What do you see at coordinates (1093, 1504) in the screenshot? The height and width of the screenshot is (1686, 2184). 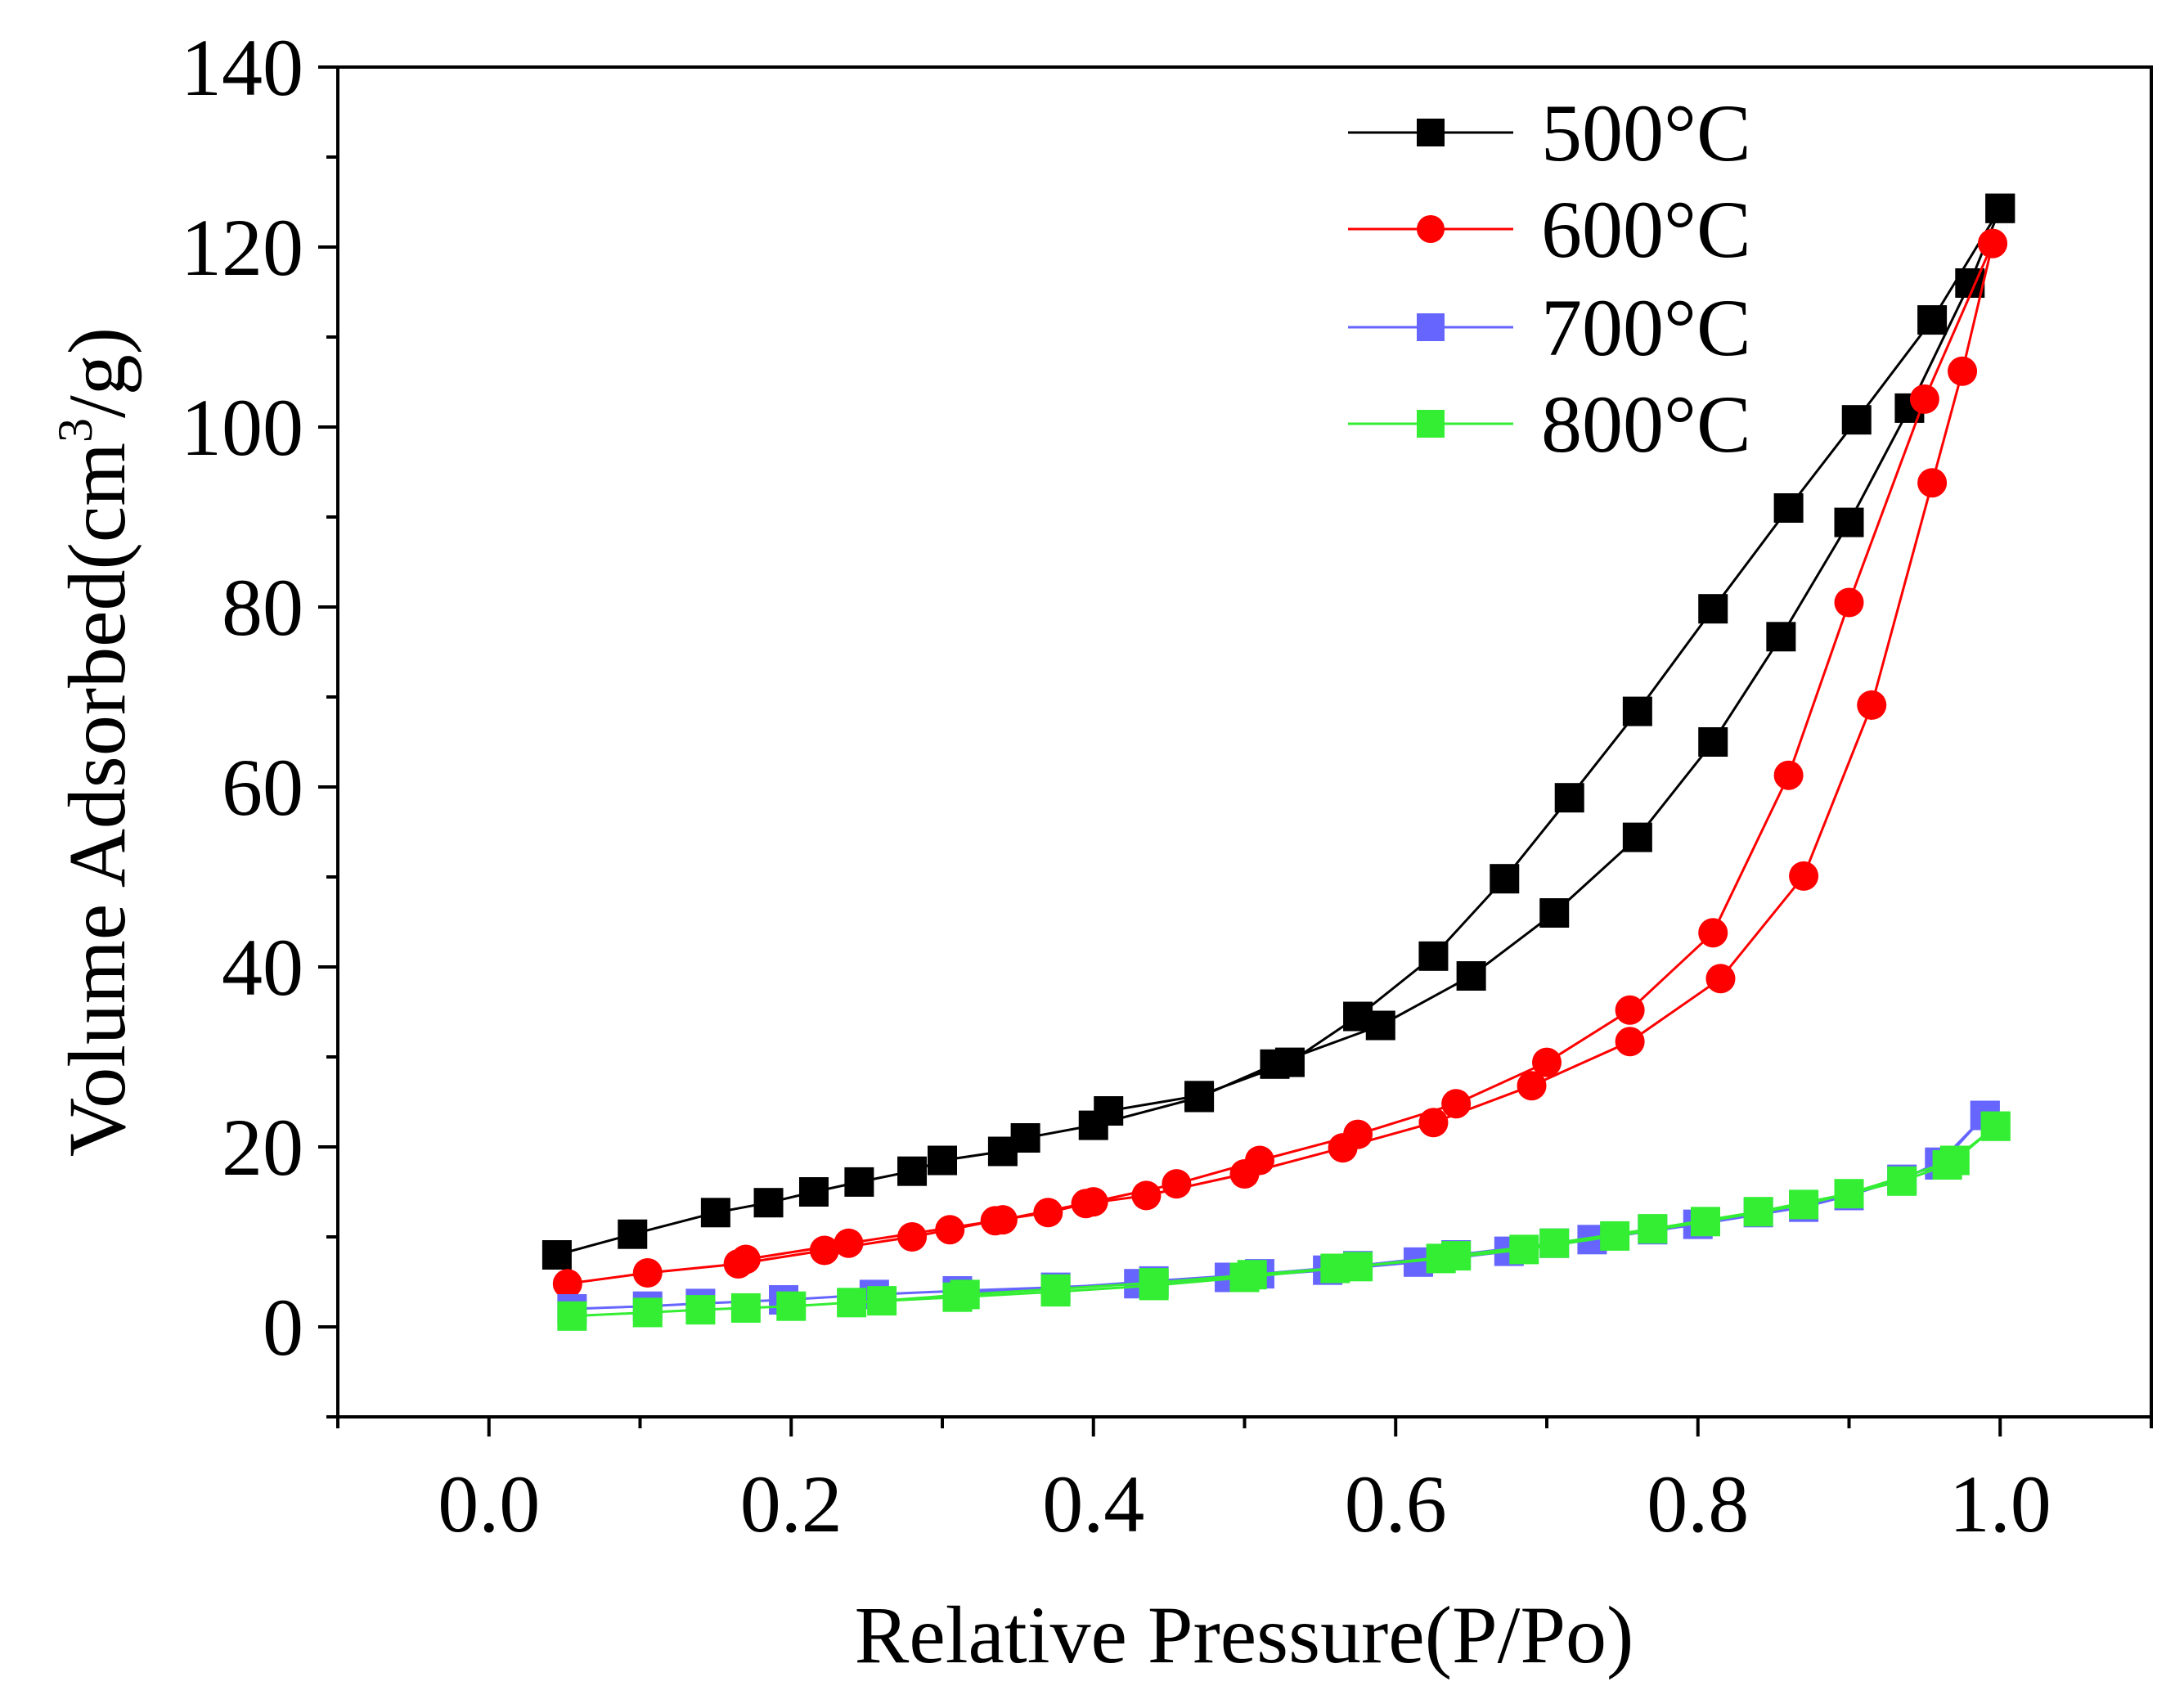 I see `x-tick-label: 0.4` at bounding box center [1093, 1504].